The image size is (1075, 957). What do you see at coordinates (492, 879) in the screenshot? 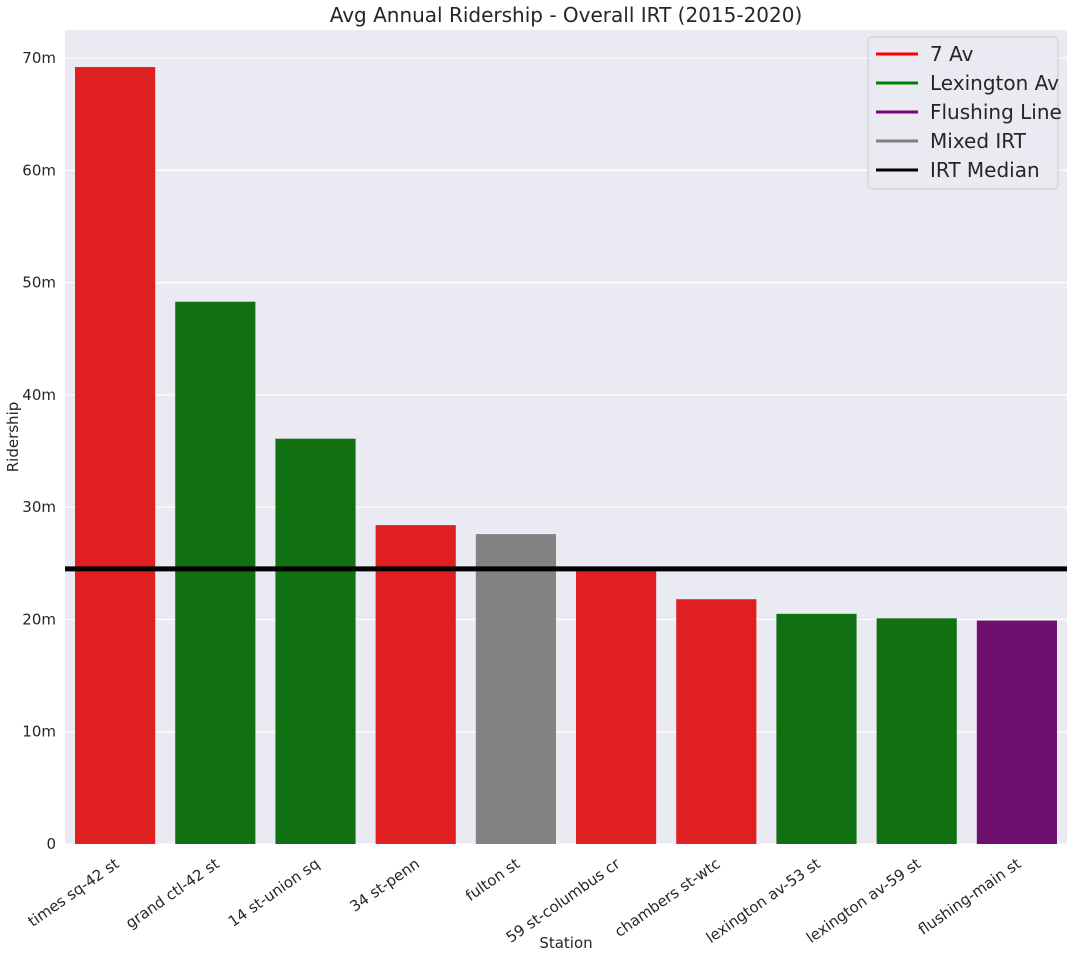
I see `x-tick-label: fulton st` at bounding box center [492, 879].